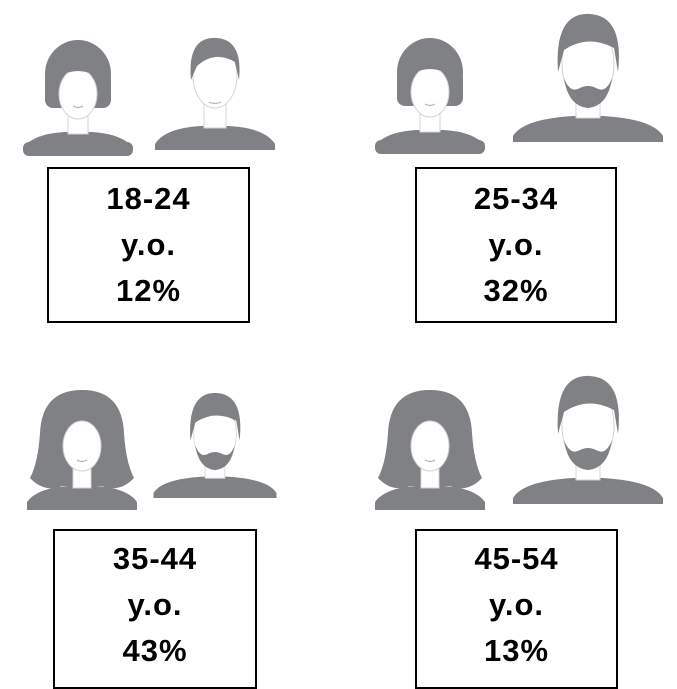 This screenshot has width=677, height=689. I want to click on share: 32%, so click(516, 290).